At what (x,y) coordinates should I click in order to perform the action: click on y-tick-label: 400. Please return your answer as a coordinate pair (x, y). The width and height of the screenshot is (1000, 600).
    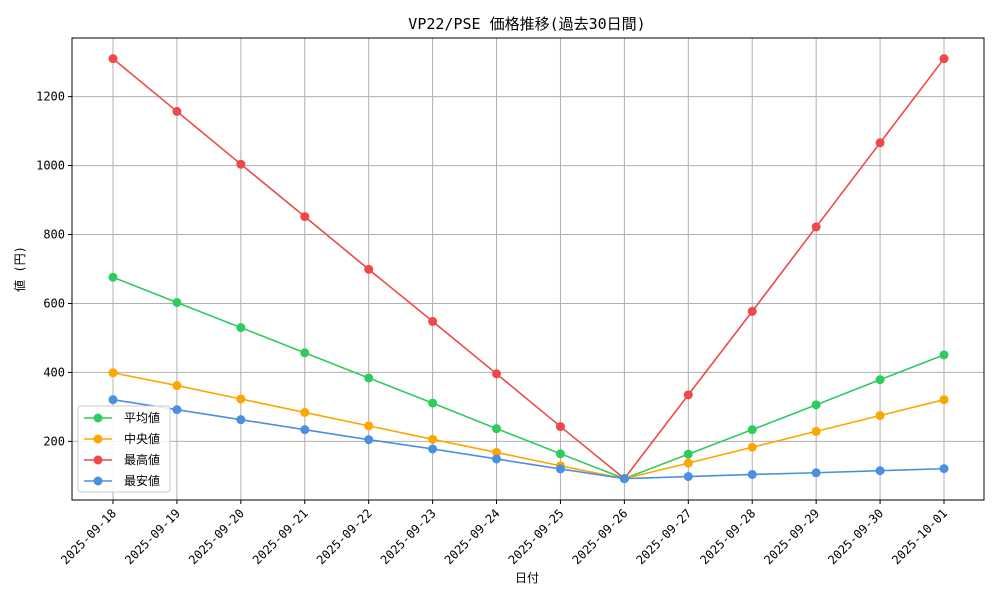
    Looking at the image, I should click on (54, 372).